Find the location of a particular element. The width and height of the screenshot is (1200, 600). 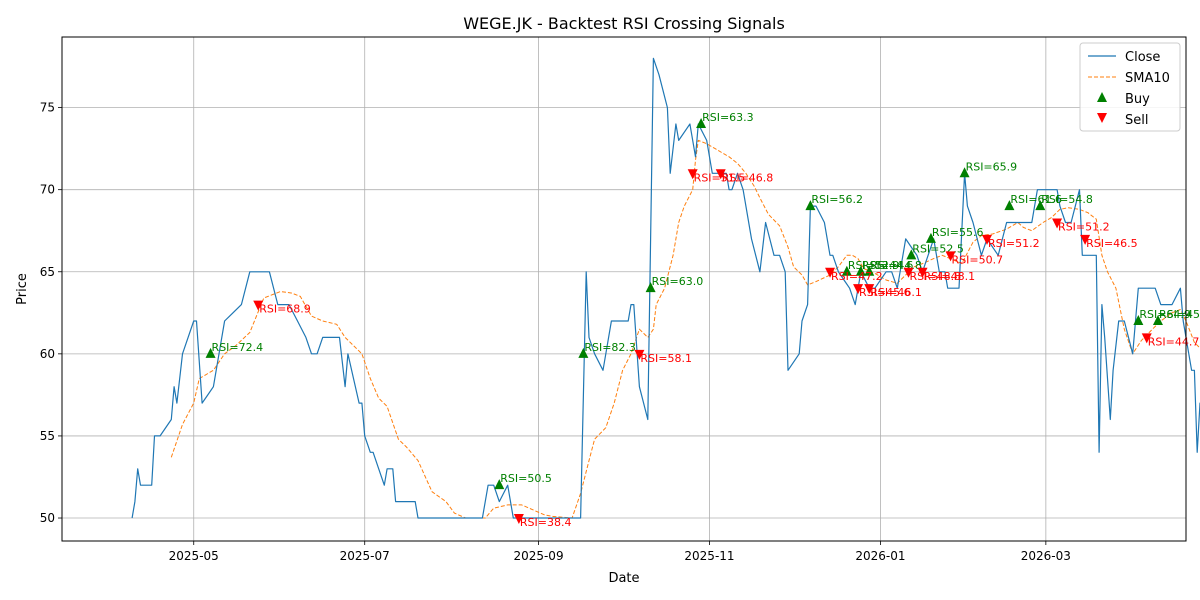

sell-rsi-label: RSI=45.6 is located at coordinates (885, 292).